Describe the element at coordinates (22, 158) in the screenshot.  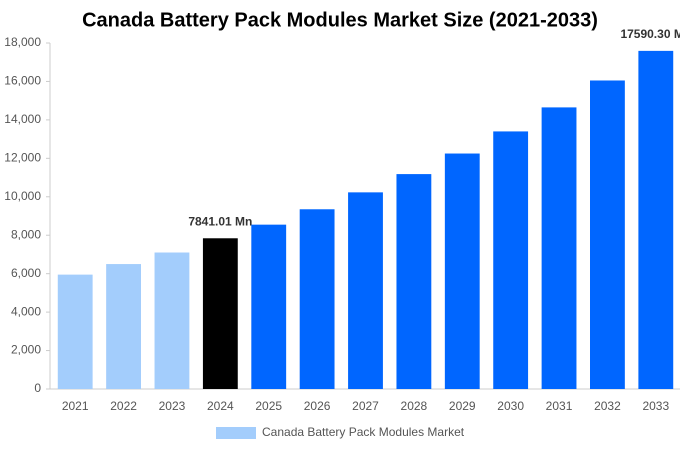
I see `y-tick-label: 12,000` at that location.